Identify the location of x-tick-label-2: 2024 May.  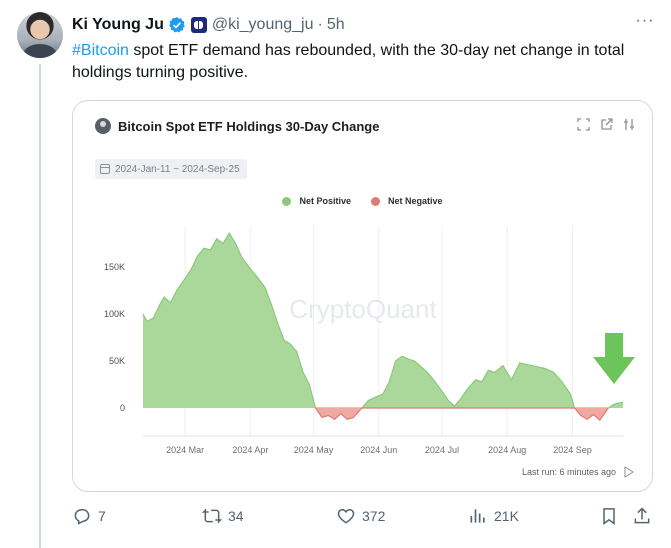
(314, 450).